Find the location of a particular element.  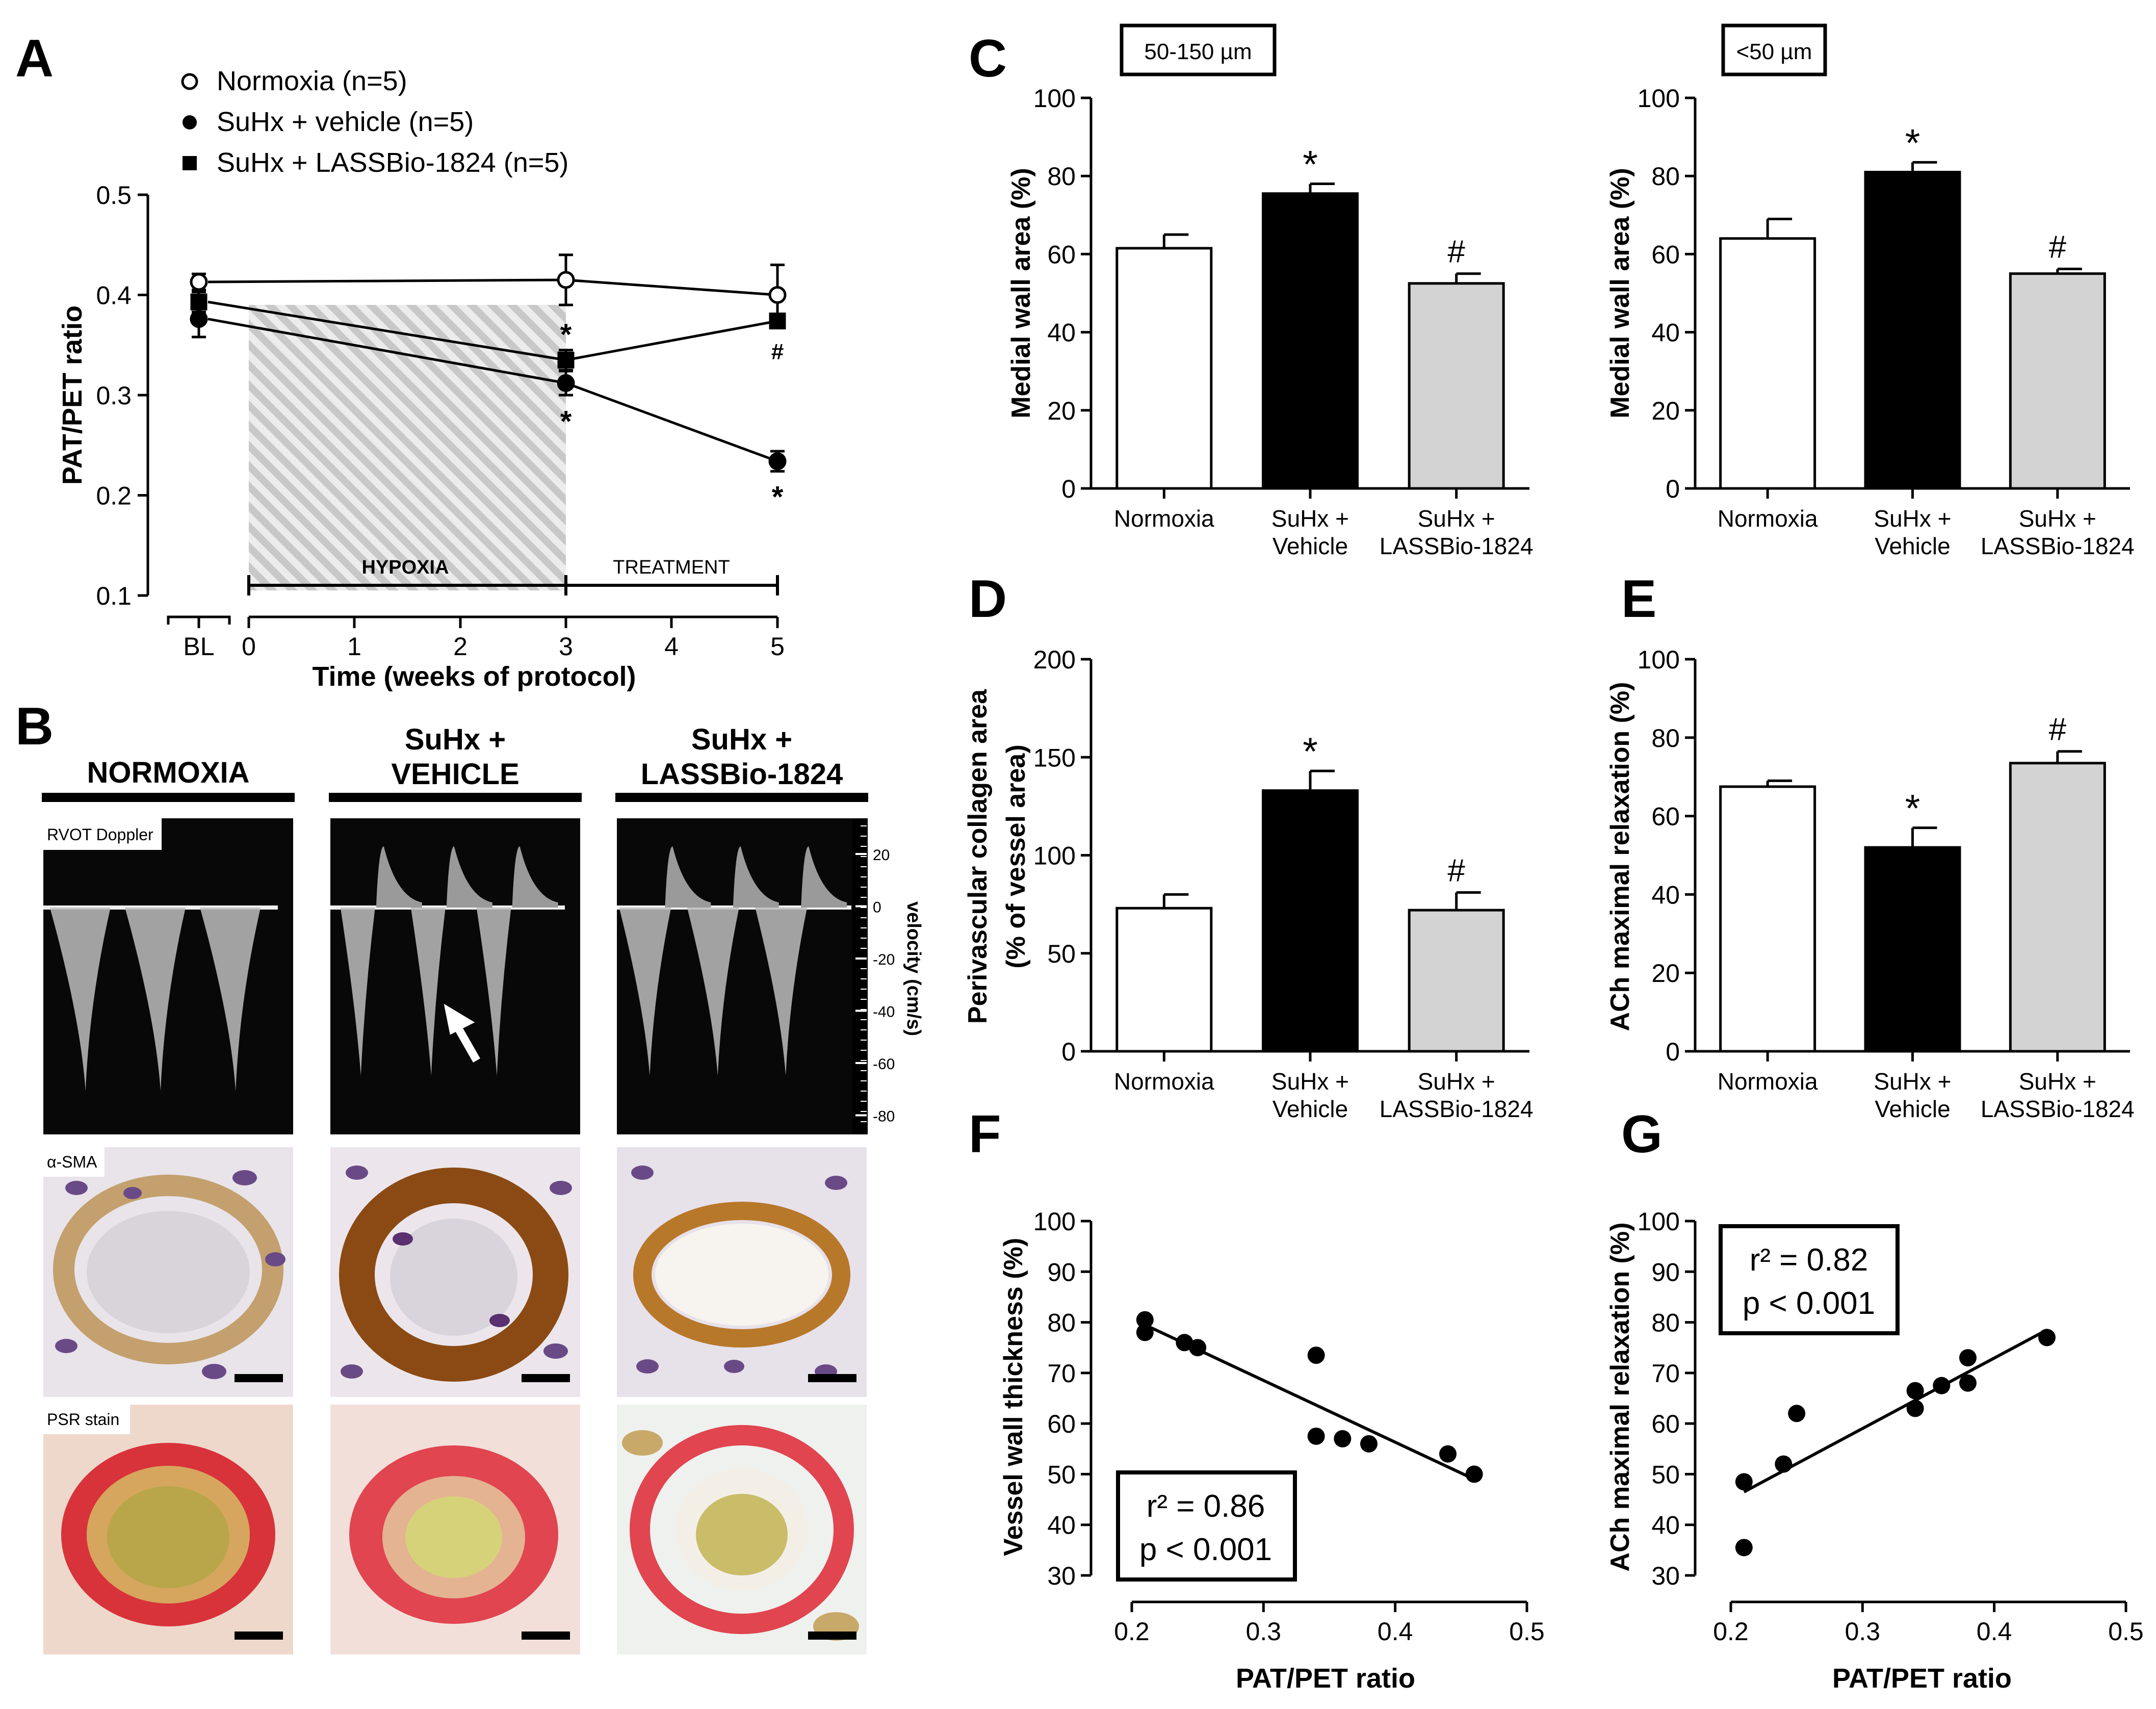

x-tick-label: 1 is located at coordinates (354, 646).